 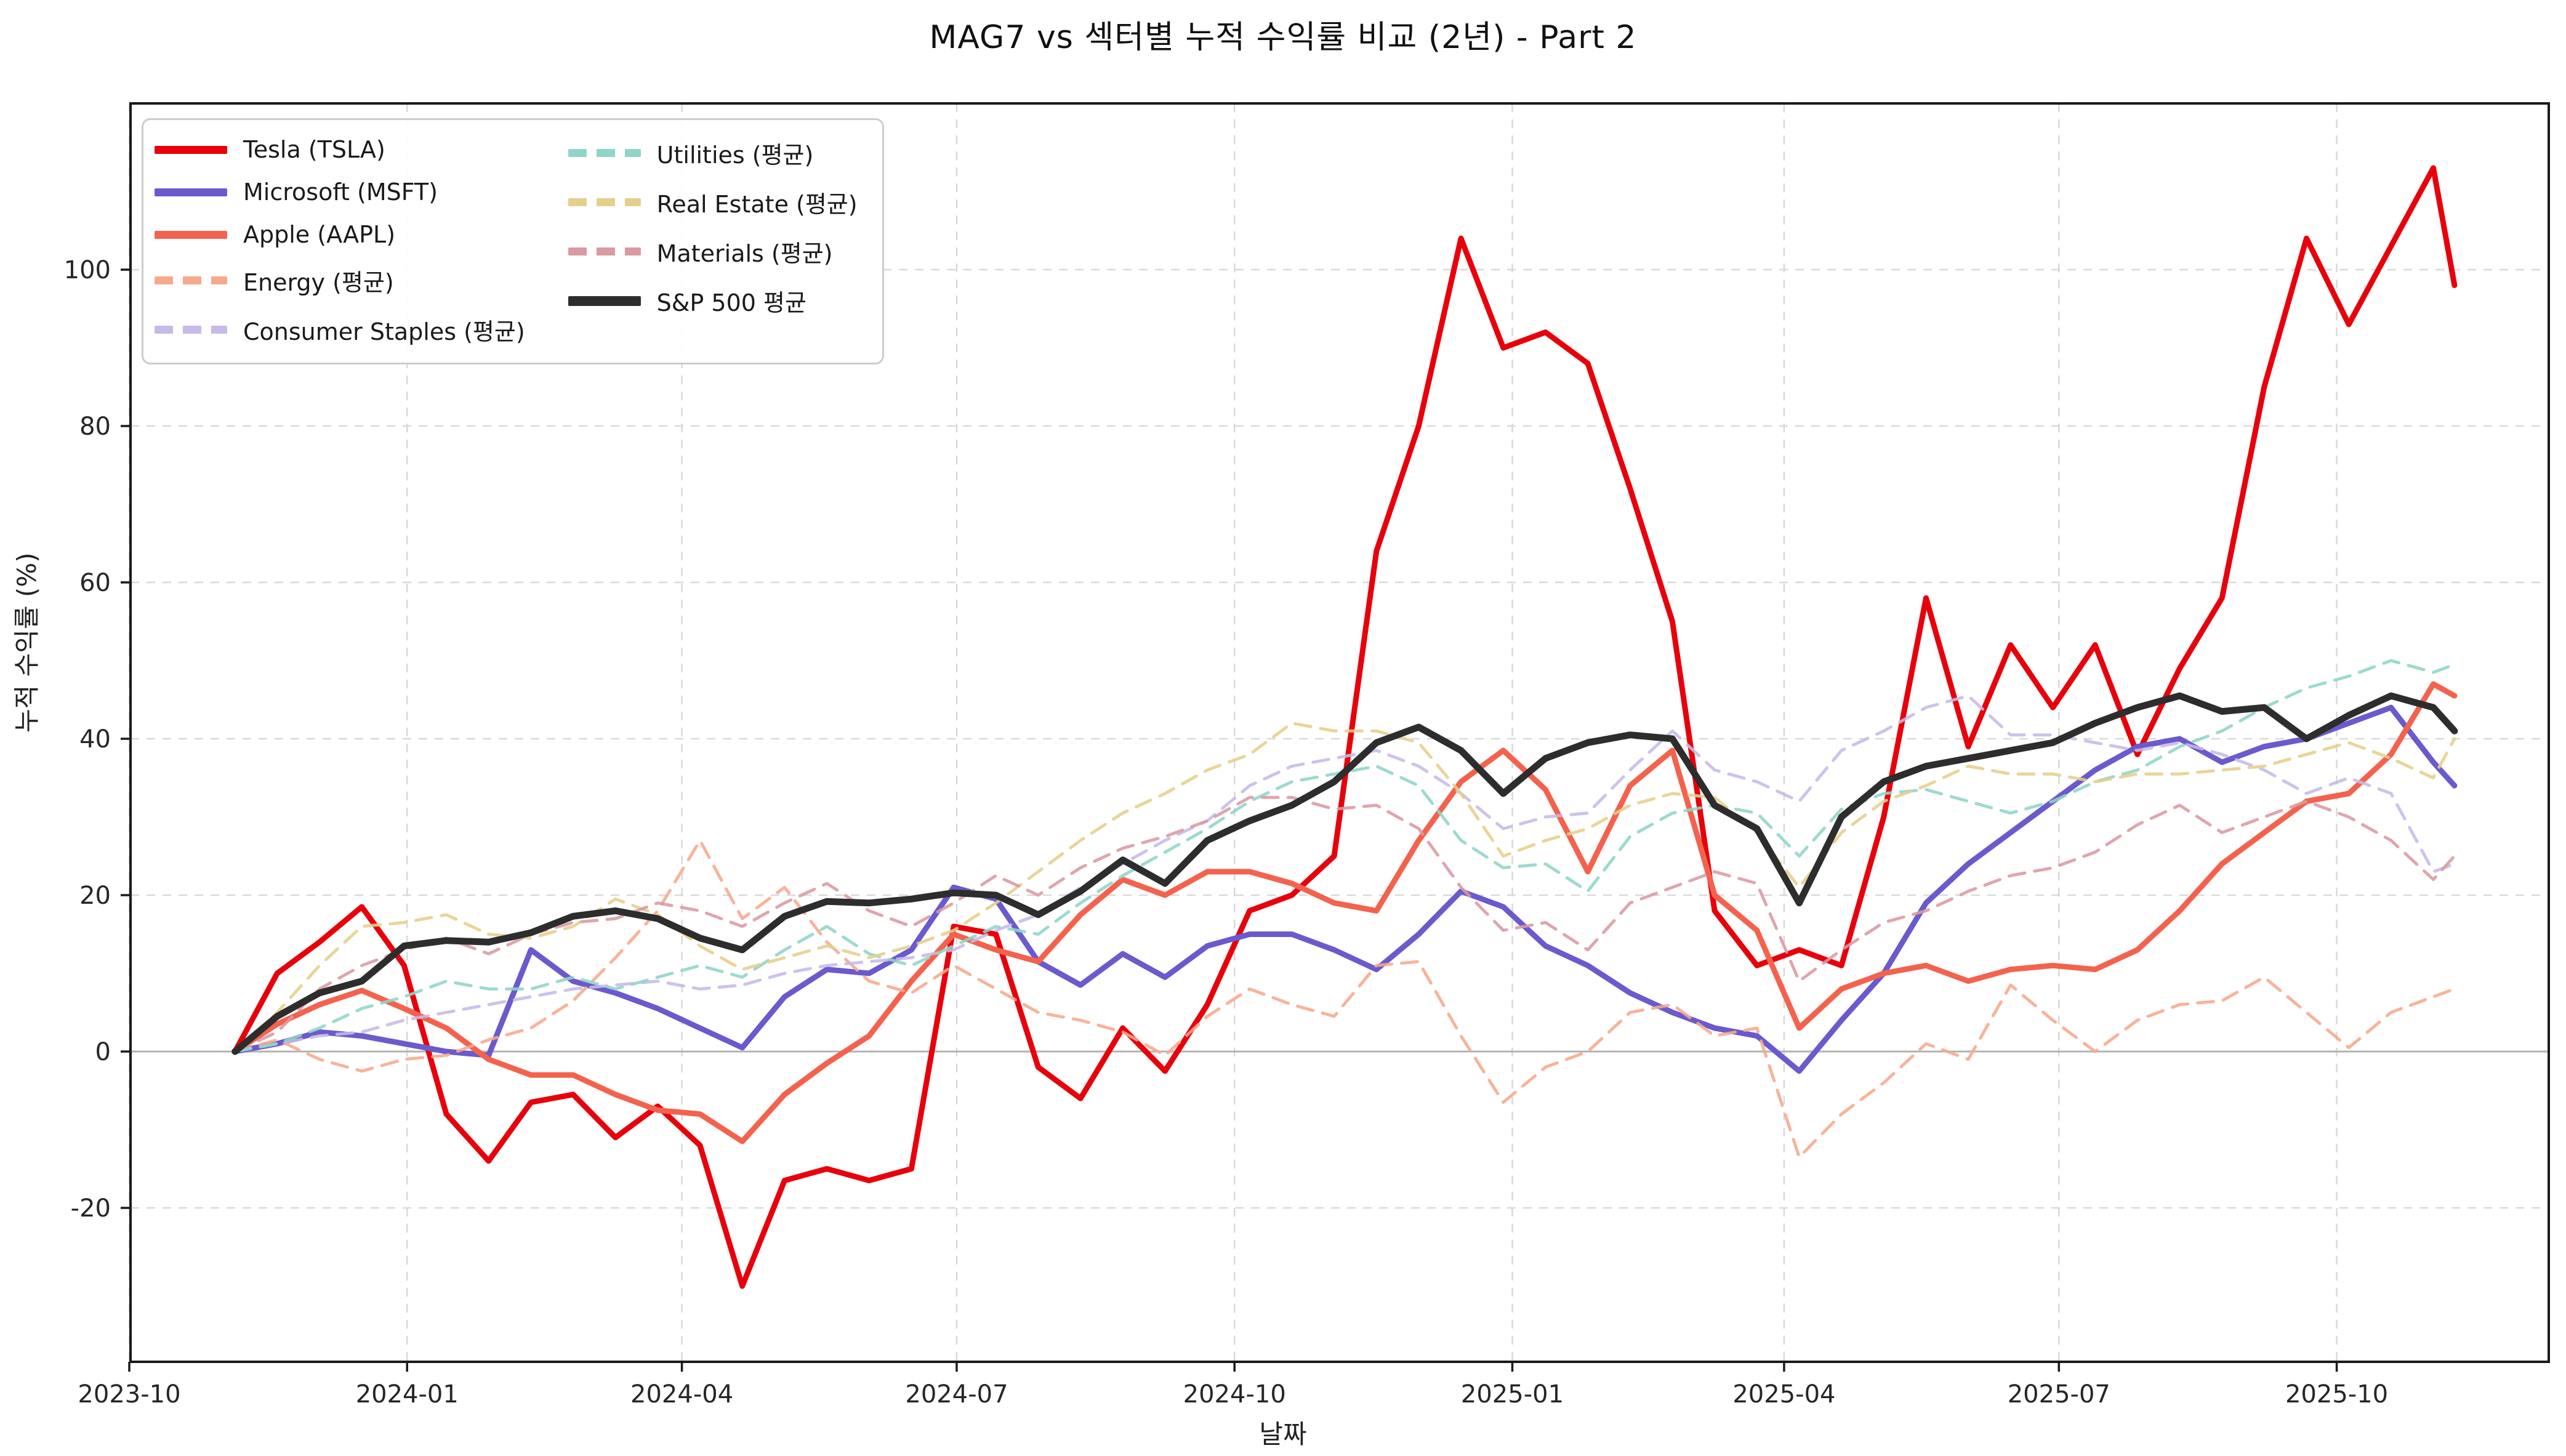 What do you see at coordinates (27, 642) in the screenshot?
I see `y-axis-label: 누적 수익률 (%)` at bounding box center [27, 642].